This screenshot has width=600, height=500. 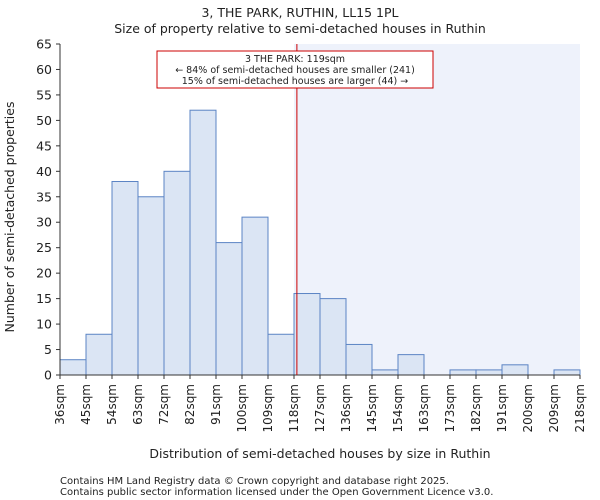 What do you see at coordinates (44, 247) in the screenshot?
I see `y-tick-label: 25` at bounding box center [44, 247].